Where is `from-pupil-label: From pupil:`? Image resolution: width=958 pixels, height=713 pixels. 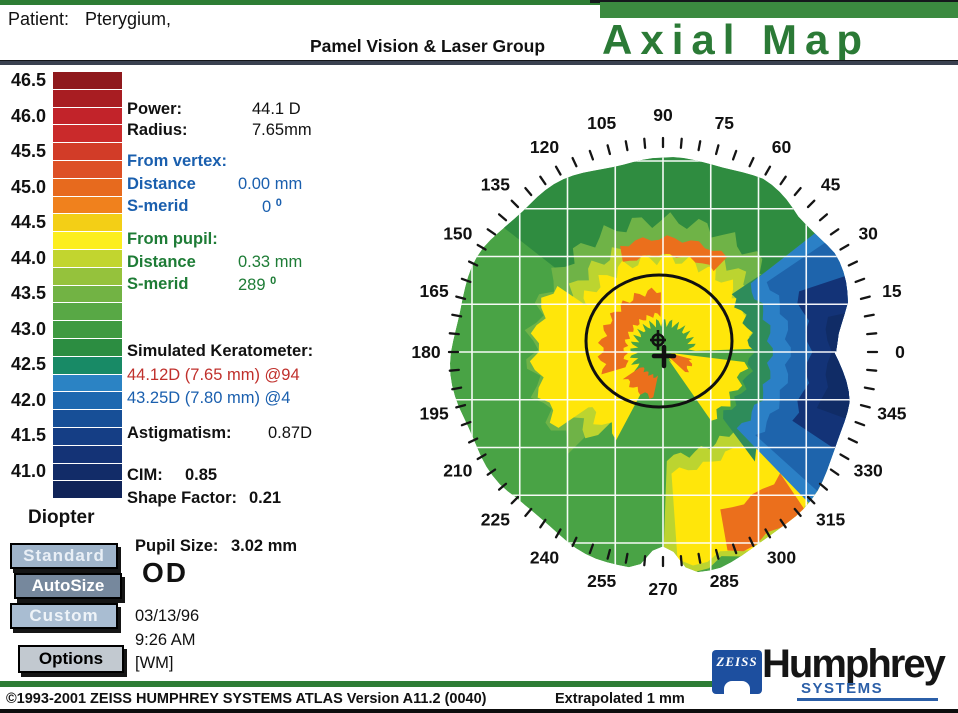 from-pupil-label: From pupil: is located at coordinates (172, 239).